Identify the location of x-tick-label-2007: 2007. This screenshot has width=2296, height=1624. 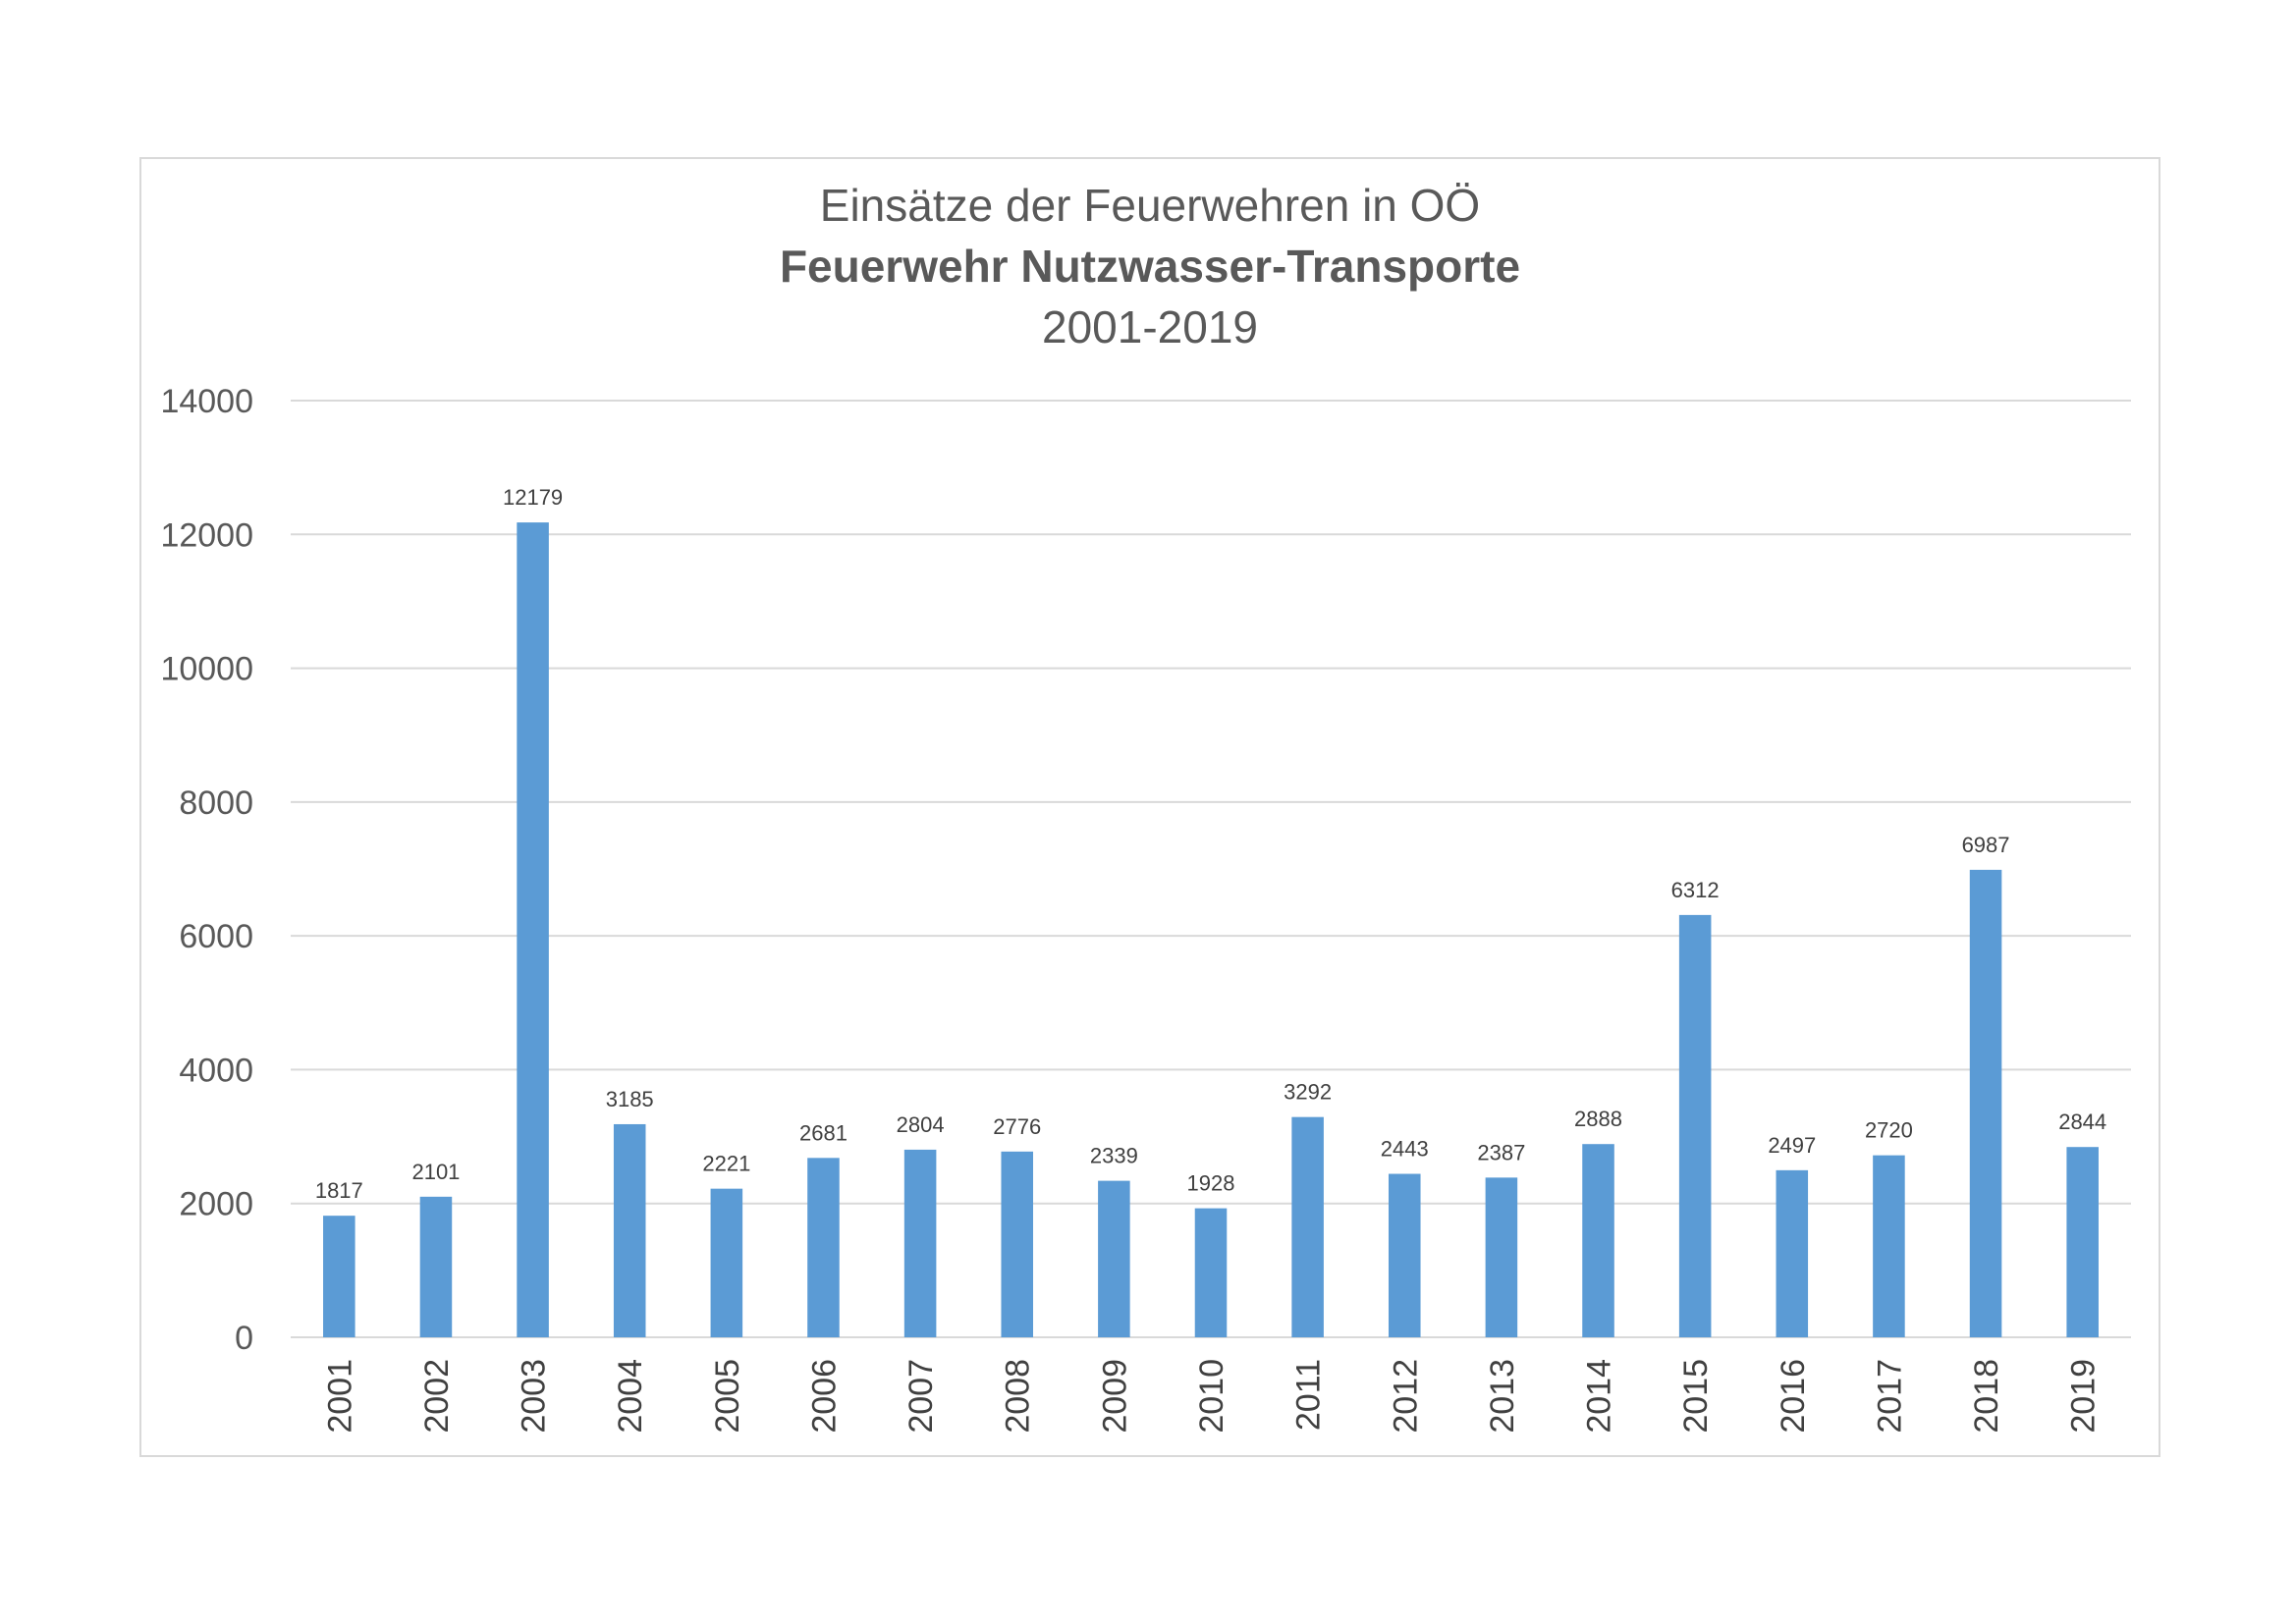
(921, 1396).